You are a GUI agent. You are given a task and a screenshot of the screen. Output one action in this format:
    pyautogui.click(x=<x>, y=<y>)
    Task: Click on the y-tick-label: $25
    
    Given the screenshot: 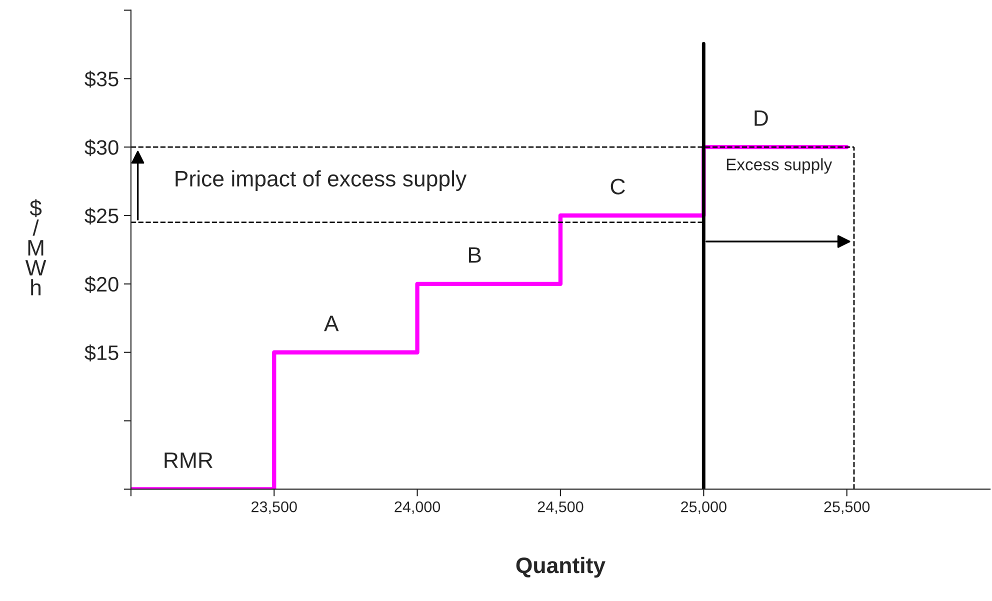 What is the action you would take?
    pyautogui.click(x=101, y=216)
    